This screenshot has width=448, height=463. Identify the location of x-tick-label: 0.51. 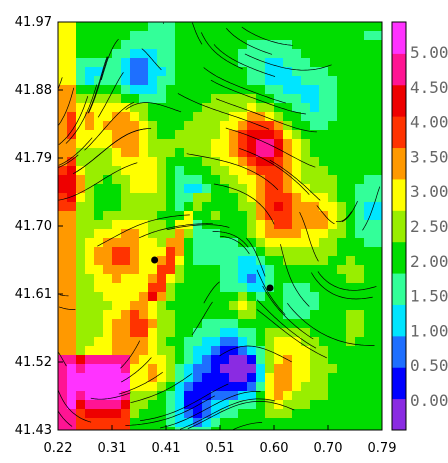
(220, 448).